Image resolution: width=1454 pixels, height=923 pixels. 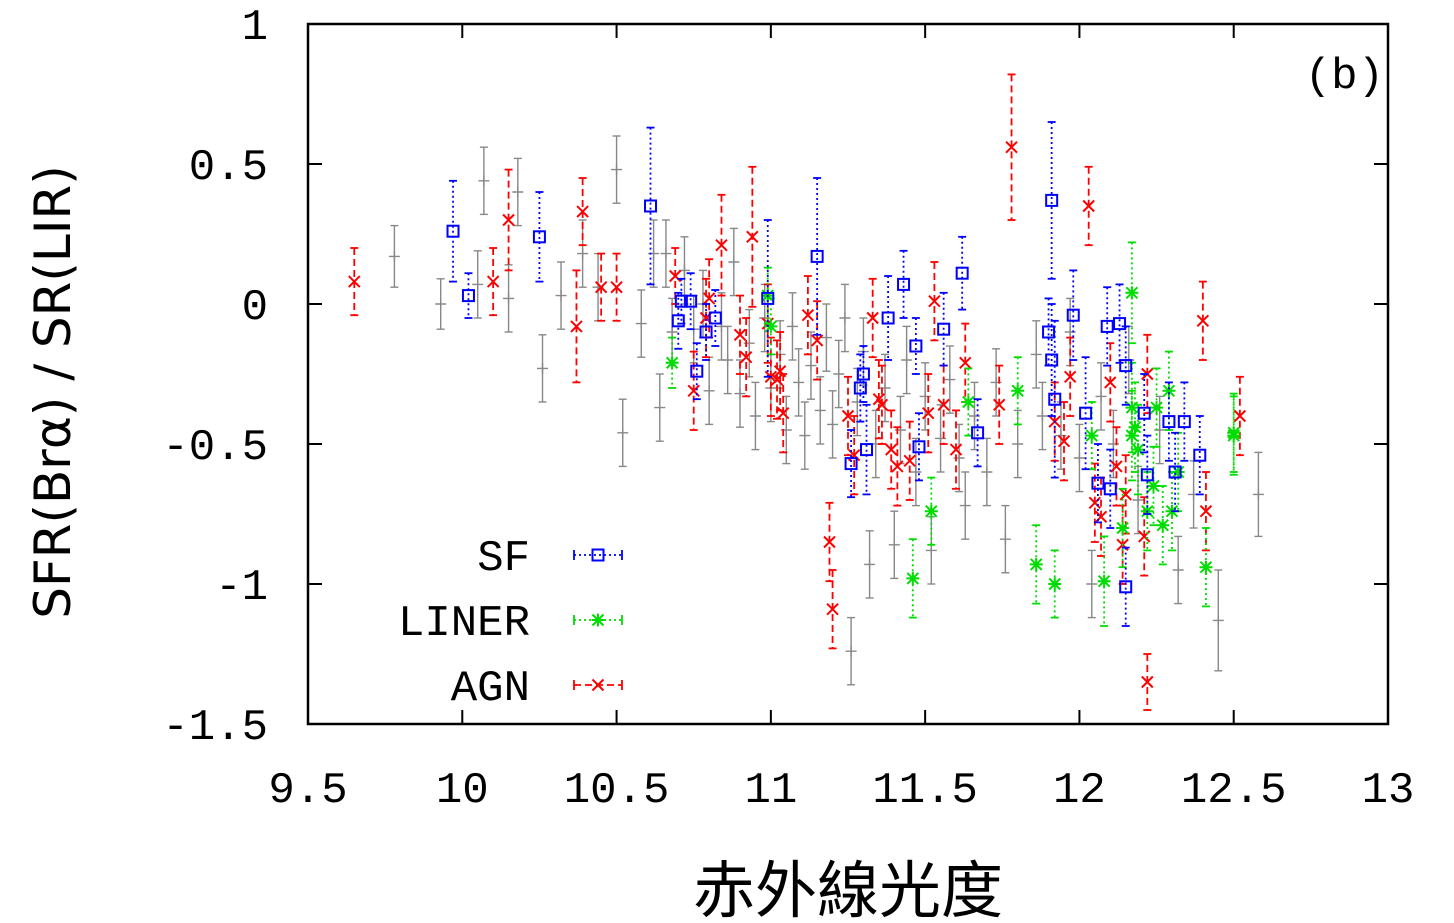 I want to click on legend-item-agn: AGN, so click(x=537, y=689).